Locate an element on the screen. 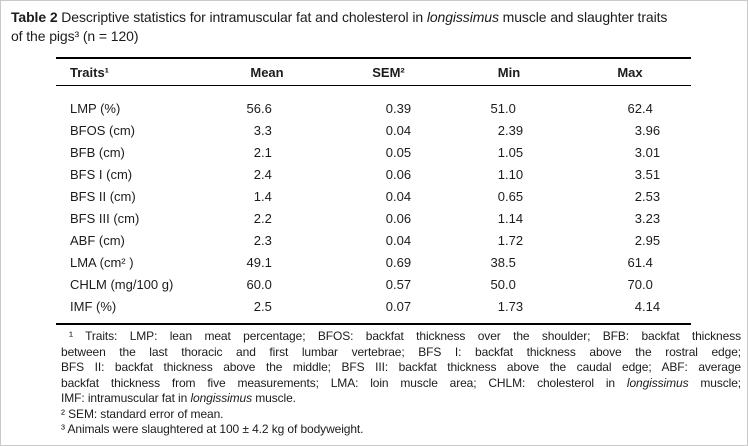 Image resolution: width=748 pixels, height=446 pixels. numeric-value: 2.3 is located at coordinates (262, 240).